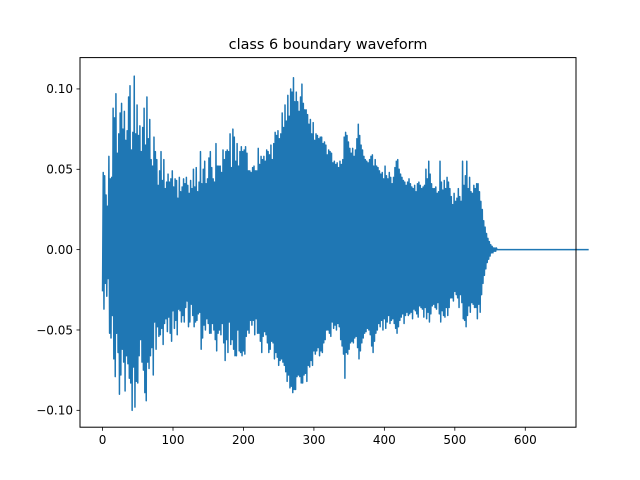  Describe the element at coordinates (454, 440) in the screenshot. I see `x-tick-label: 500` at that location.